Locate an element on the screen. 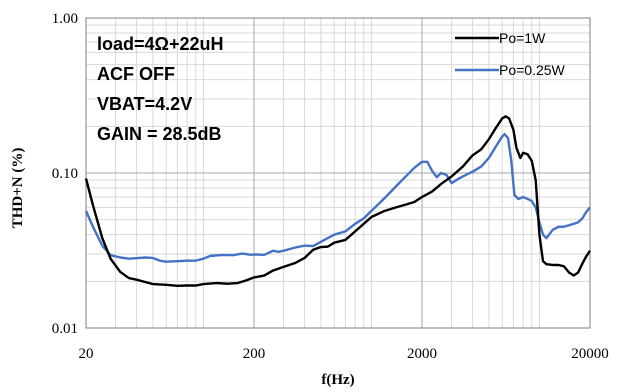 The width and height of the screenshot is (617, 392). x-tick-labels: 20 200 2000 20000 is located at coordinates (344, 354).